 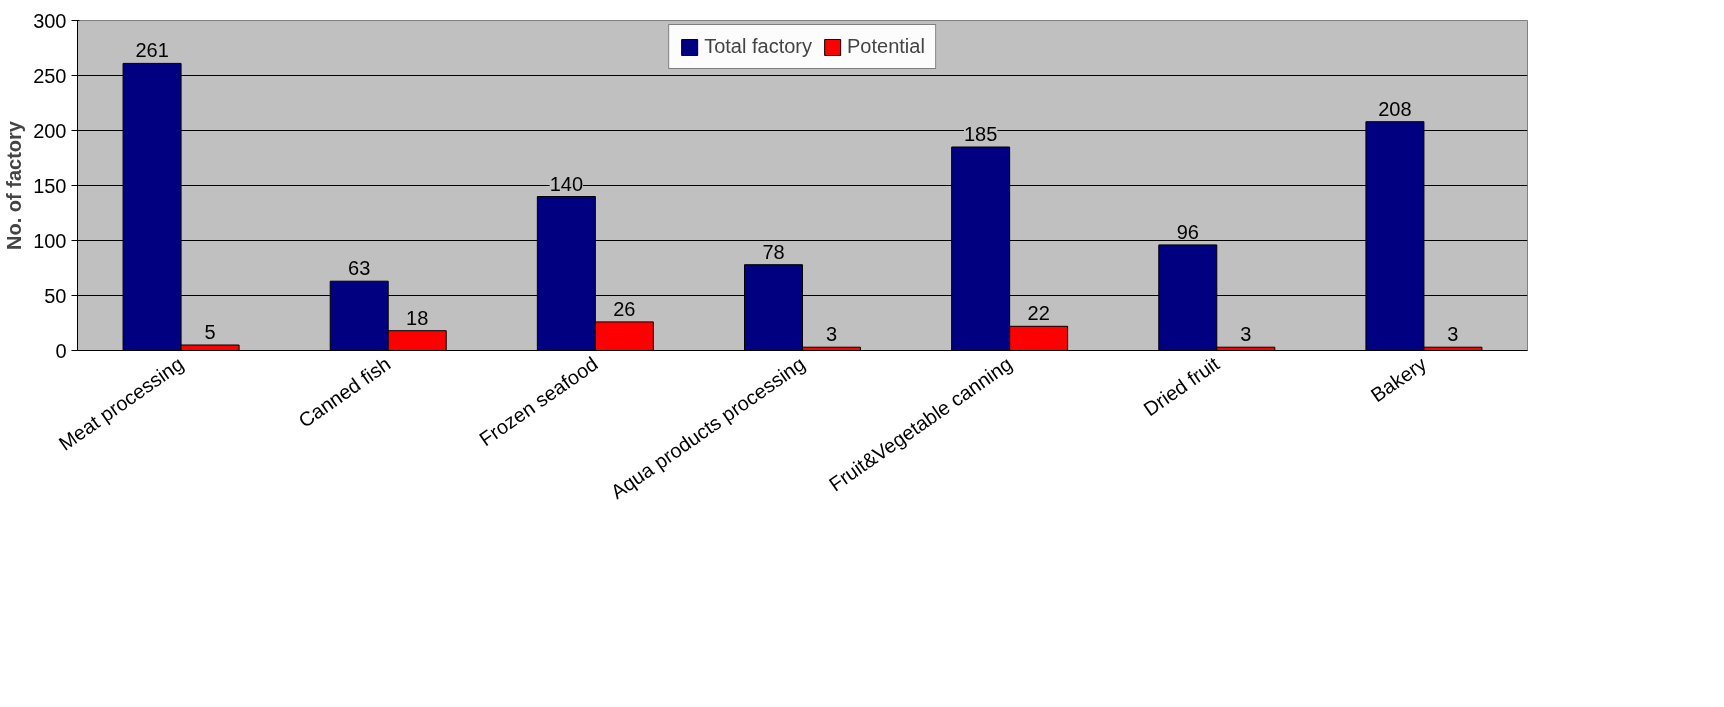 What do you see at coordinates (50, 75) in the screenshot?
I see `y-tick-label: 250` at bounding box center [50, 75].